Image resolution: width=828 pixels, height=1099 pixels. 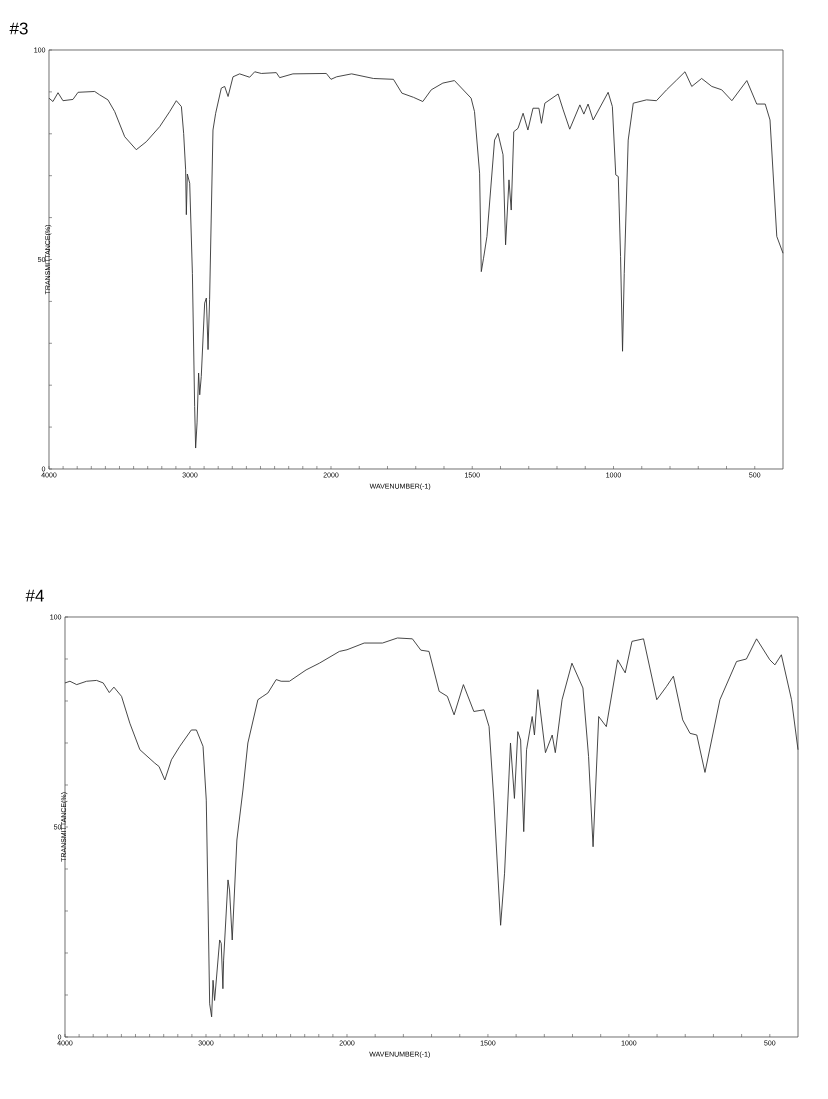 What do you see at coordinates (34, 595) in the screenshot?
I see `chart-title: #4` at bounding box center [34, 595].